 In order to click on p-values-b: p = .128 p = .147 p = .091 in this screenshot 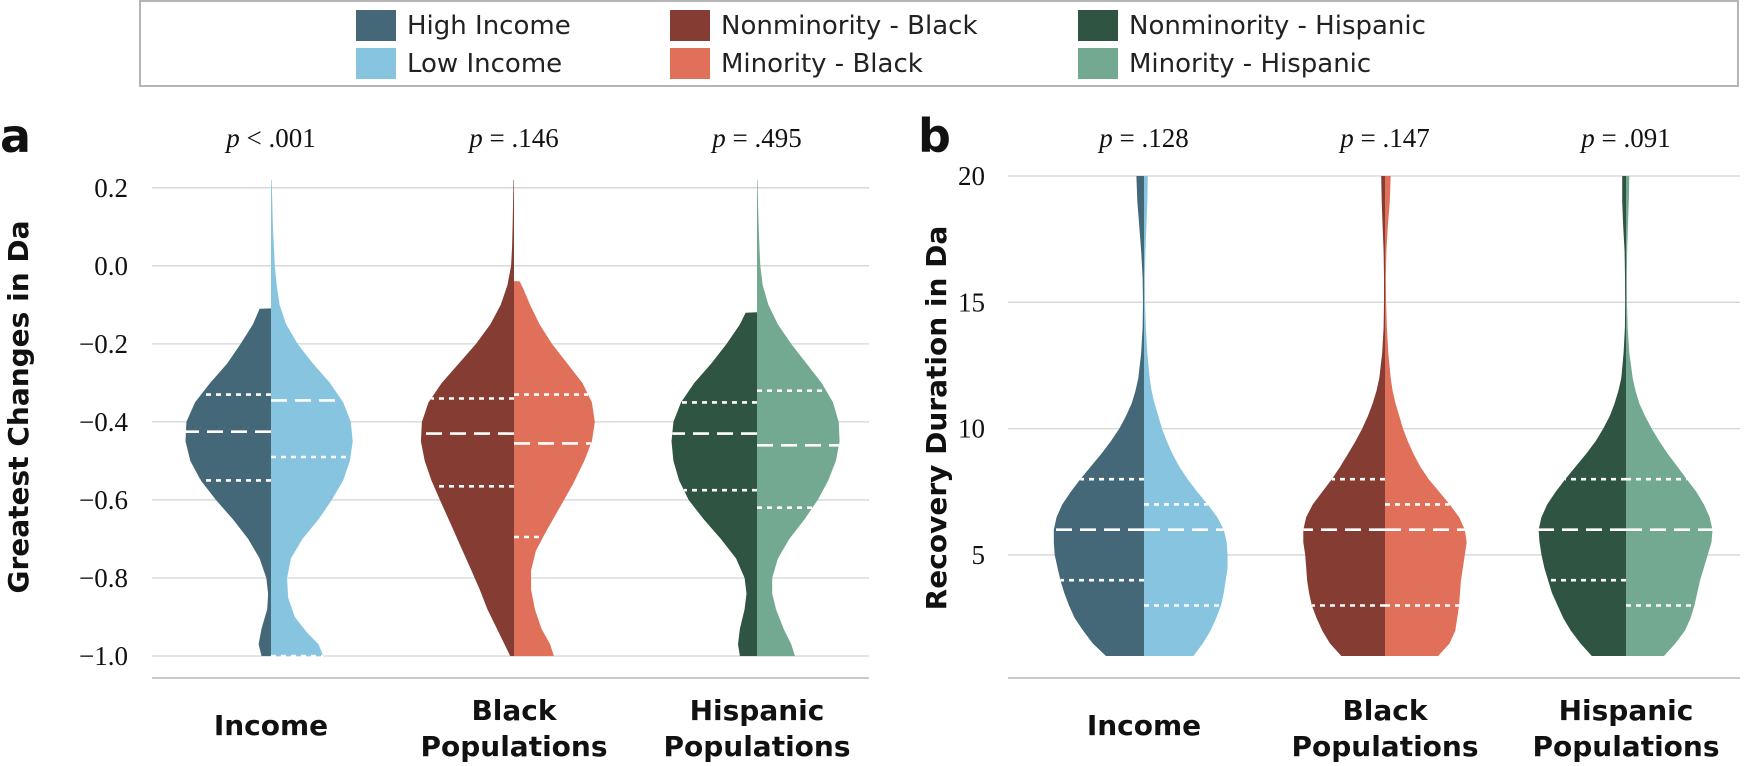, I will do `click(1383, 138)`.